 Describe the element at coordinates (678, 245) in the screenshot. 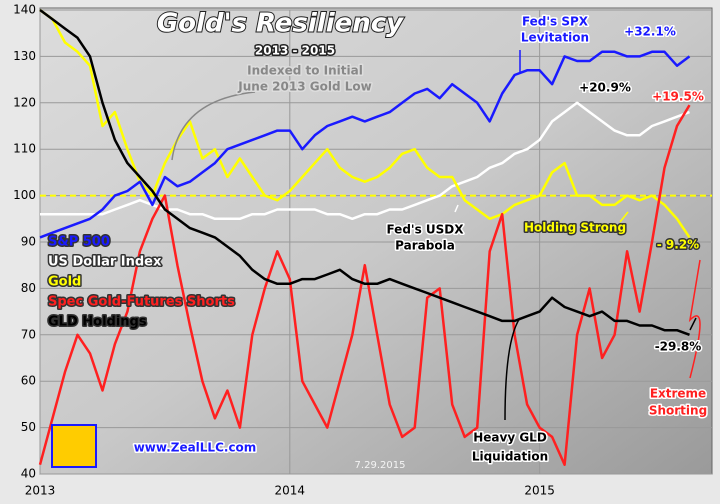

I see `annotation: - 9.2%` at that location.